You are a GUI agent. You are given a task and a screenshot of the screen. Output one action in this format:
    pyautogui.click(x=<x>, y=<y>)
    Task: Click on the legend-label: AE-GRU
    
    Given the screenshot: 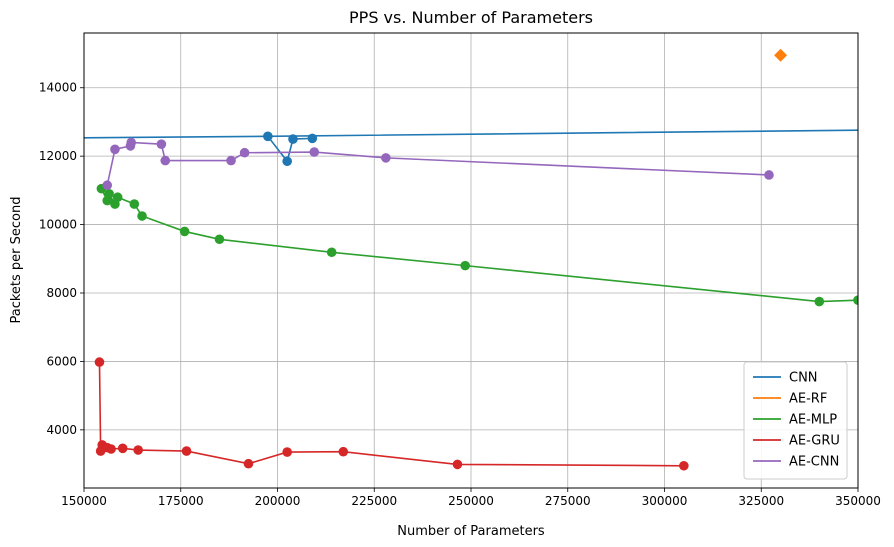 What is the action you would take?
    pyautogui.click(x=814, y=441)
    